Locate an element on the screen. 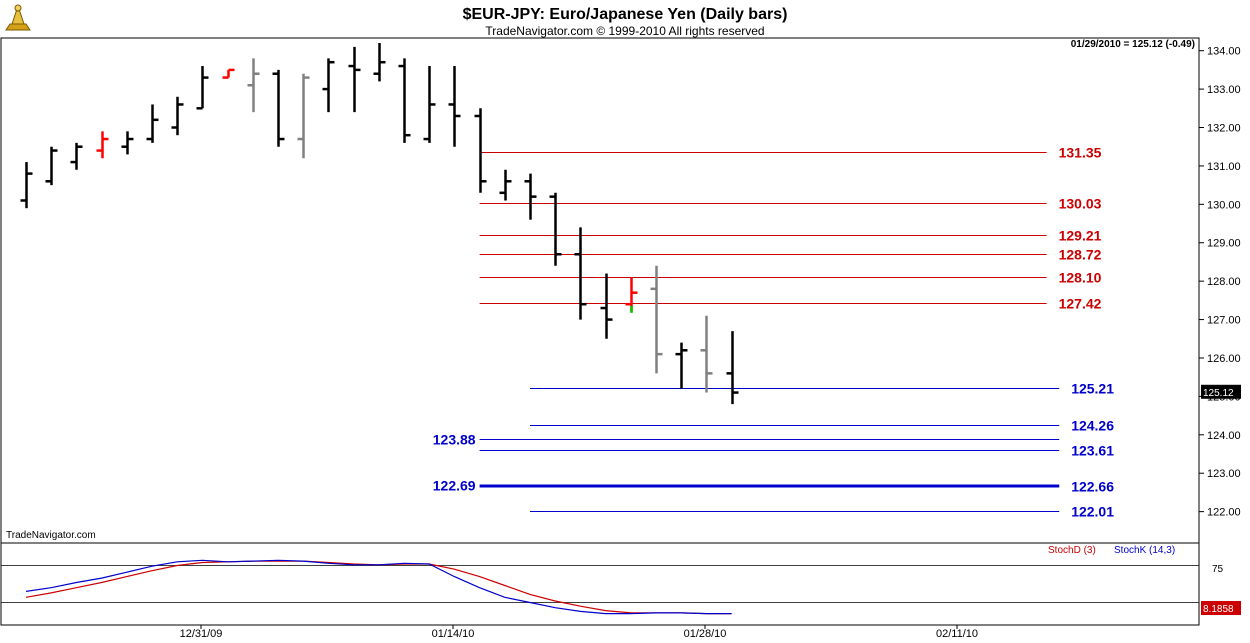 The height and width of the screenshot is (643, 1250). level-label: 127.42 is located at coordinates (1080, 304).